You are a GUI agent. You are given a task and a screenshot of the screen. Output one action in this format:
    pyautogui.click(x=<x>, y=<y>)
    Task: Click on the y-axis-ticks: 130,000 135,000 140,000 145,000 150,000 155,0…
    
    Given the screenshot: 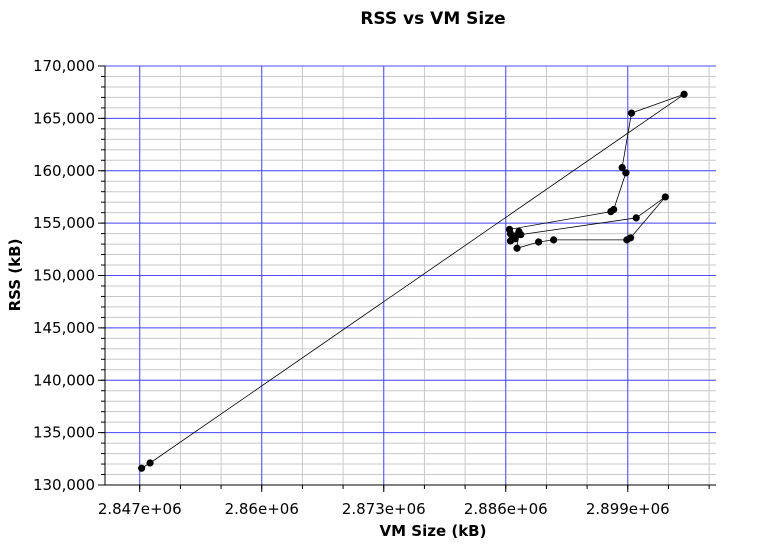 What is the action you would take?
    pyautogui.click(x=69, y=275)
    